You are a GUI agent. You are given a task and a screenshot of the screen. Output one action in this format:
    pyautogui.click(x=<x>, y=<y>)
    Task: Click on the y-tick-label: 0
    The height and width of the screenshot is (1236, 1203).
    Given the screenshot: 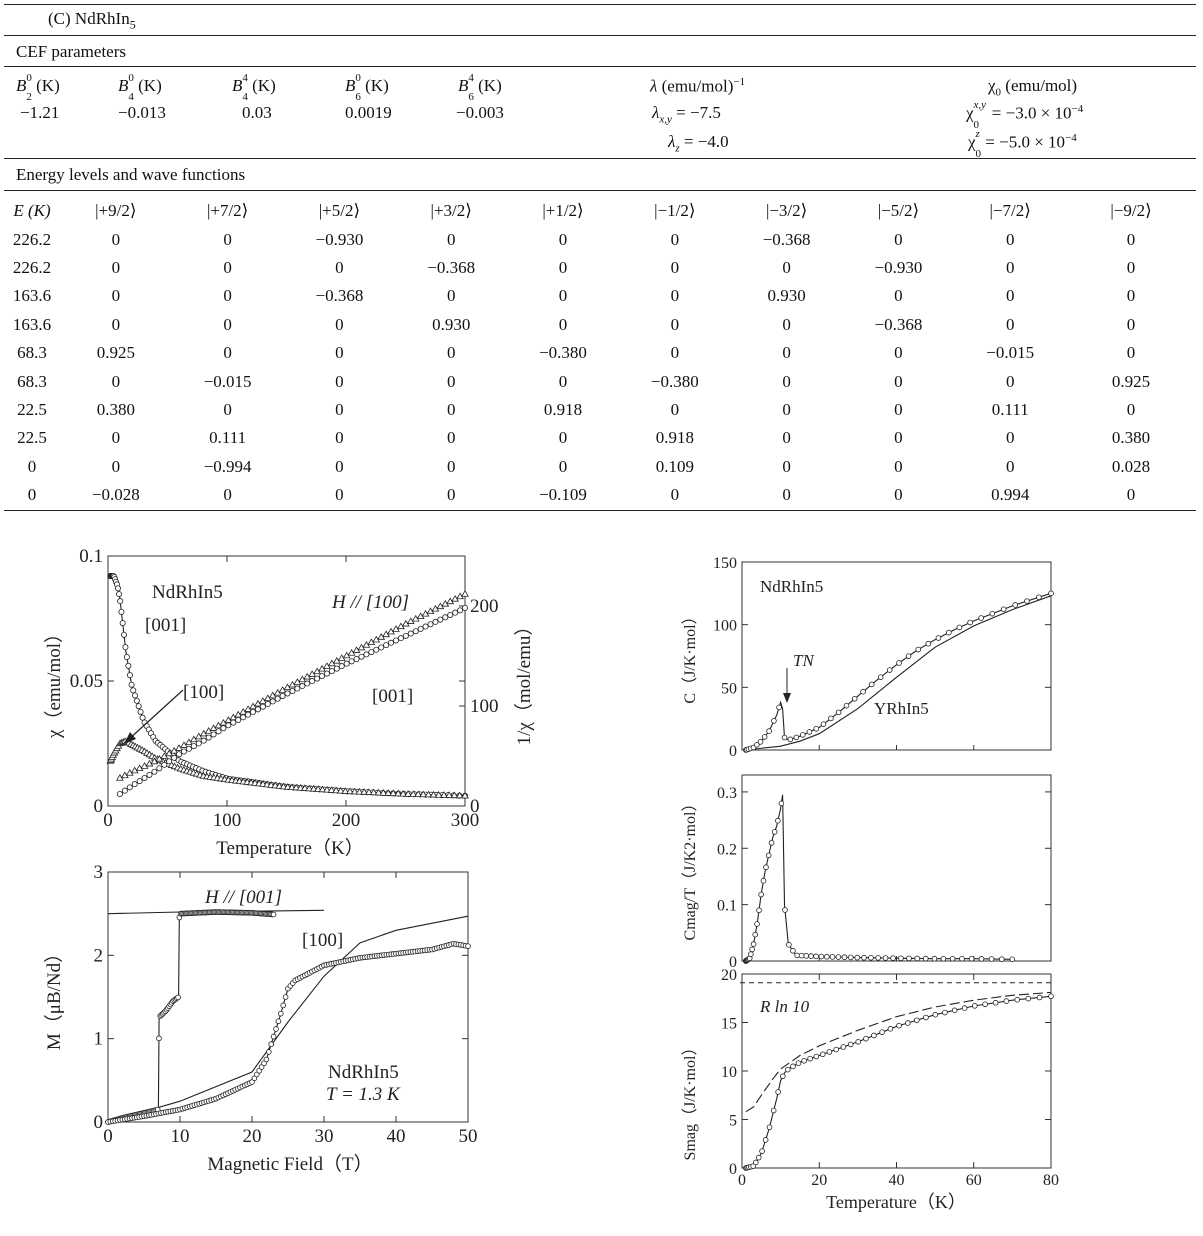 What is the action you would take?
    pyautogui.click(x=99, y=806)
    